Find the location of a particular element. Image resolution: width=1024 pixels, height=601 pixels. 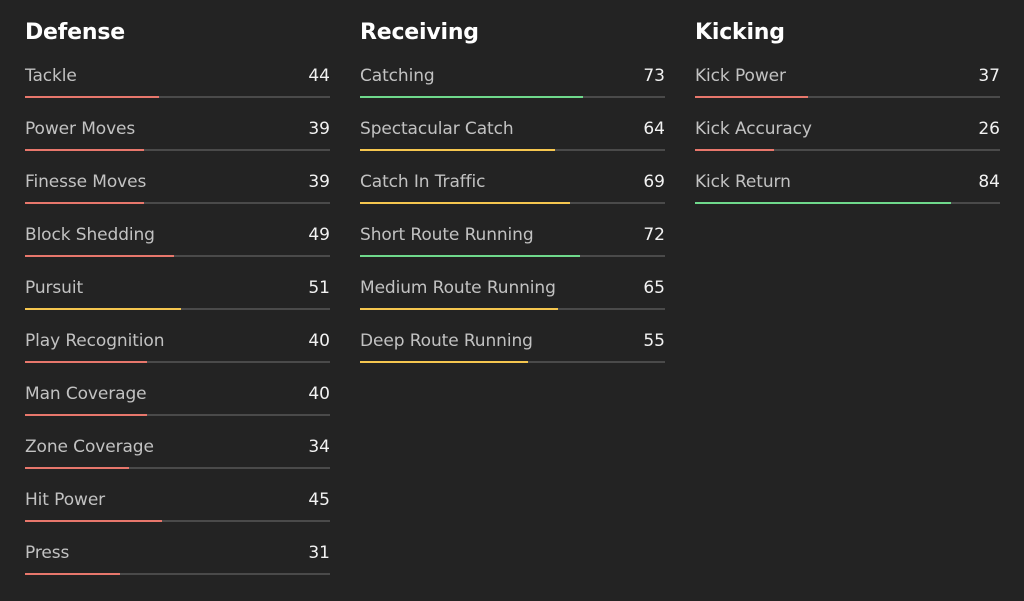

stat-kick-power: Kick Power 37 is located at coordinates (847, 90).